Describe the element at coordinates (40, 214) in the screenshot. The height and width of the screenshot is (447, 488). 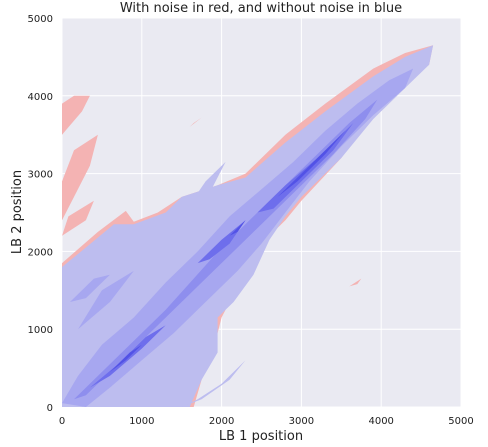
I see `y-axis-ticks: 0 1000 2000 3000 4000 5000` at that location.